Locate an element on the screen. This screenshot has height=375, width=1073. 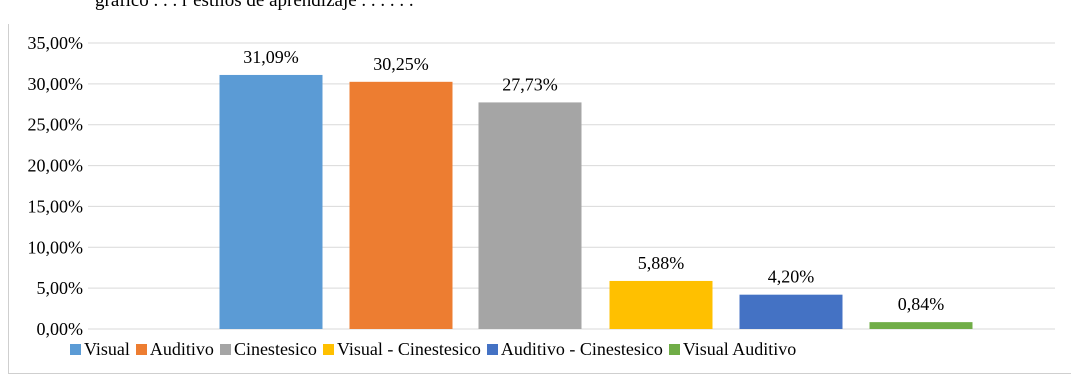
legend-label: Auditivo - Cinestesico is located at coordinates (581, 348).